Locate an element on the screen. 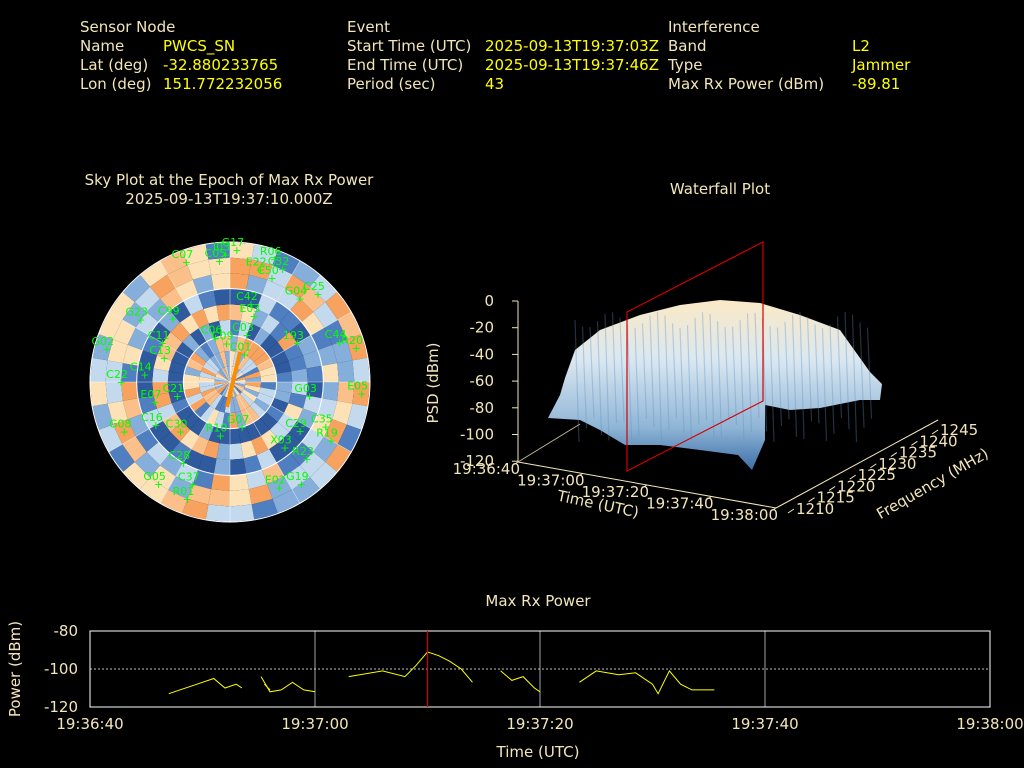 The height and width of the screenshot is (768, 1024). satellite-marker: +C16 is located at coordinates (152, 421).